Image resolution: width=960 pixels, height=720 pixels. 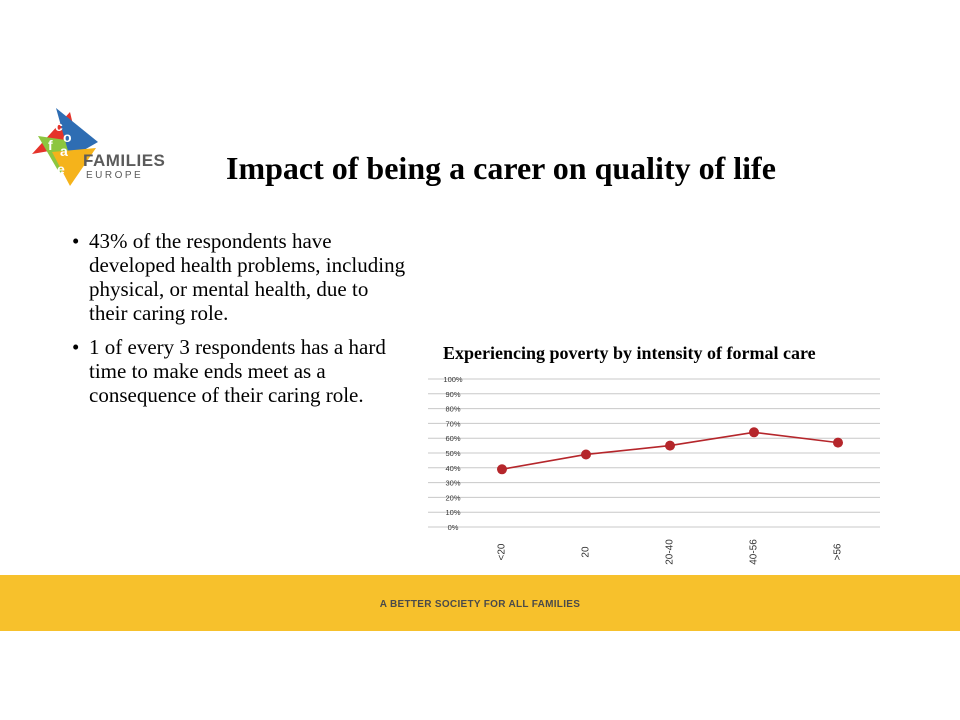 I want to click on logo-letter: f, so click(x=50, y=145).